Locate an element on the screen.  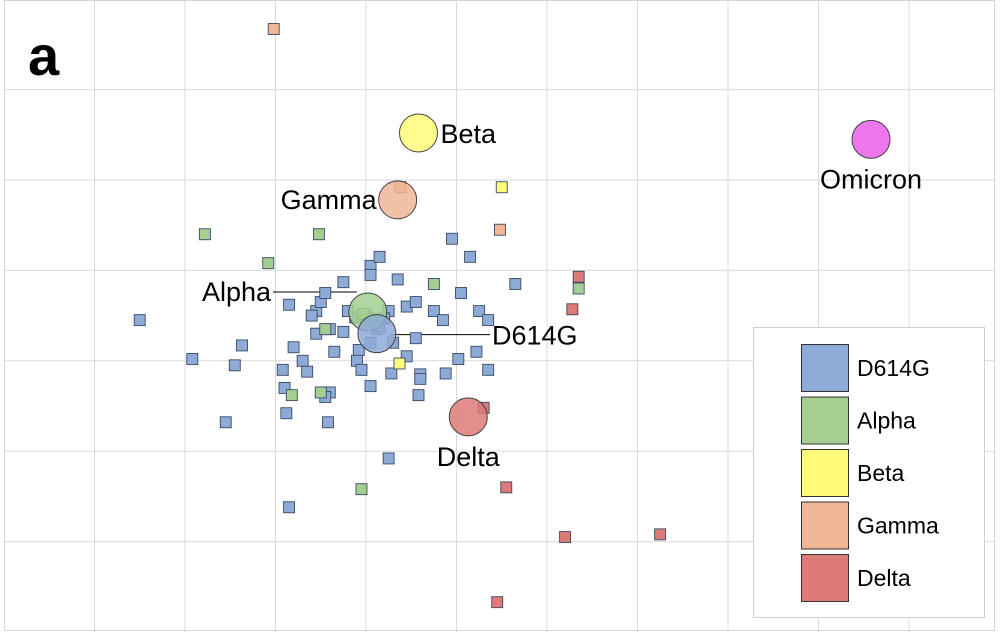
antigen-point-d614g is located at coordinates (377, 334).